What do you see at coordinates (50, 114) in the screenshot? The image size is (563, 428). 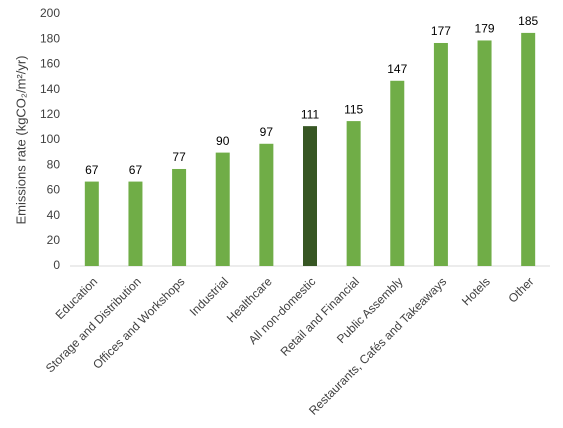 I see `y-tick-label: 120` at bounding box center [50, 114].